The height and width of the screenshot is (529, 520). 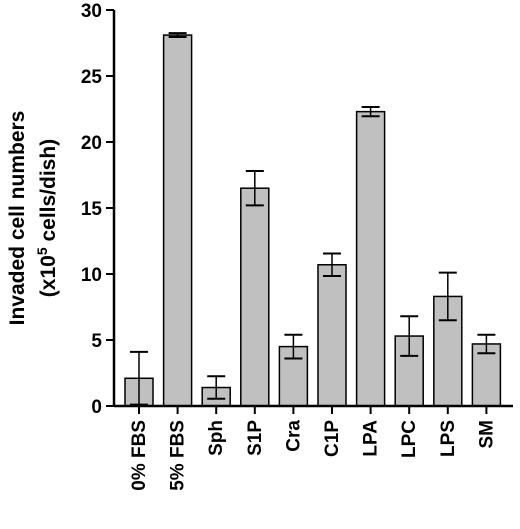 I want to click on x-tick-label-8: LPS, so click(x=448, y=438).